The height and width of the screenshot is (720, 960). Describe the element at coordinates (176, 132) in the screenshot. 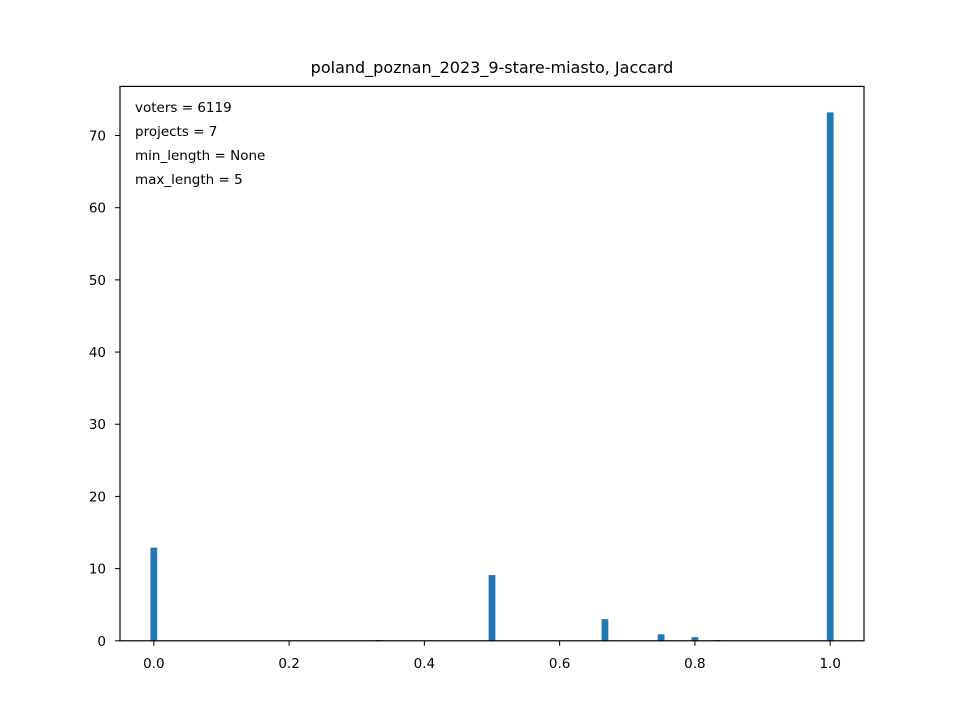

I see `annotation-projects: projects = 7` at that location.